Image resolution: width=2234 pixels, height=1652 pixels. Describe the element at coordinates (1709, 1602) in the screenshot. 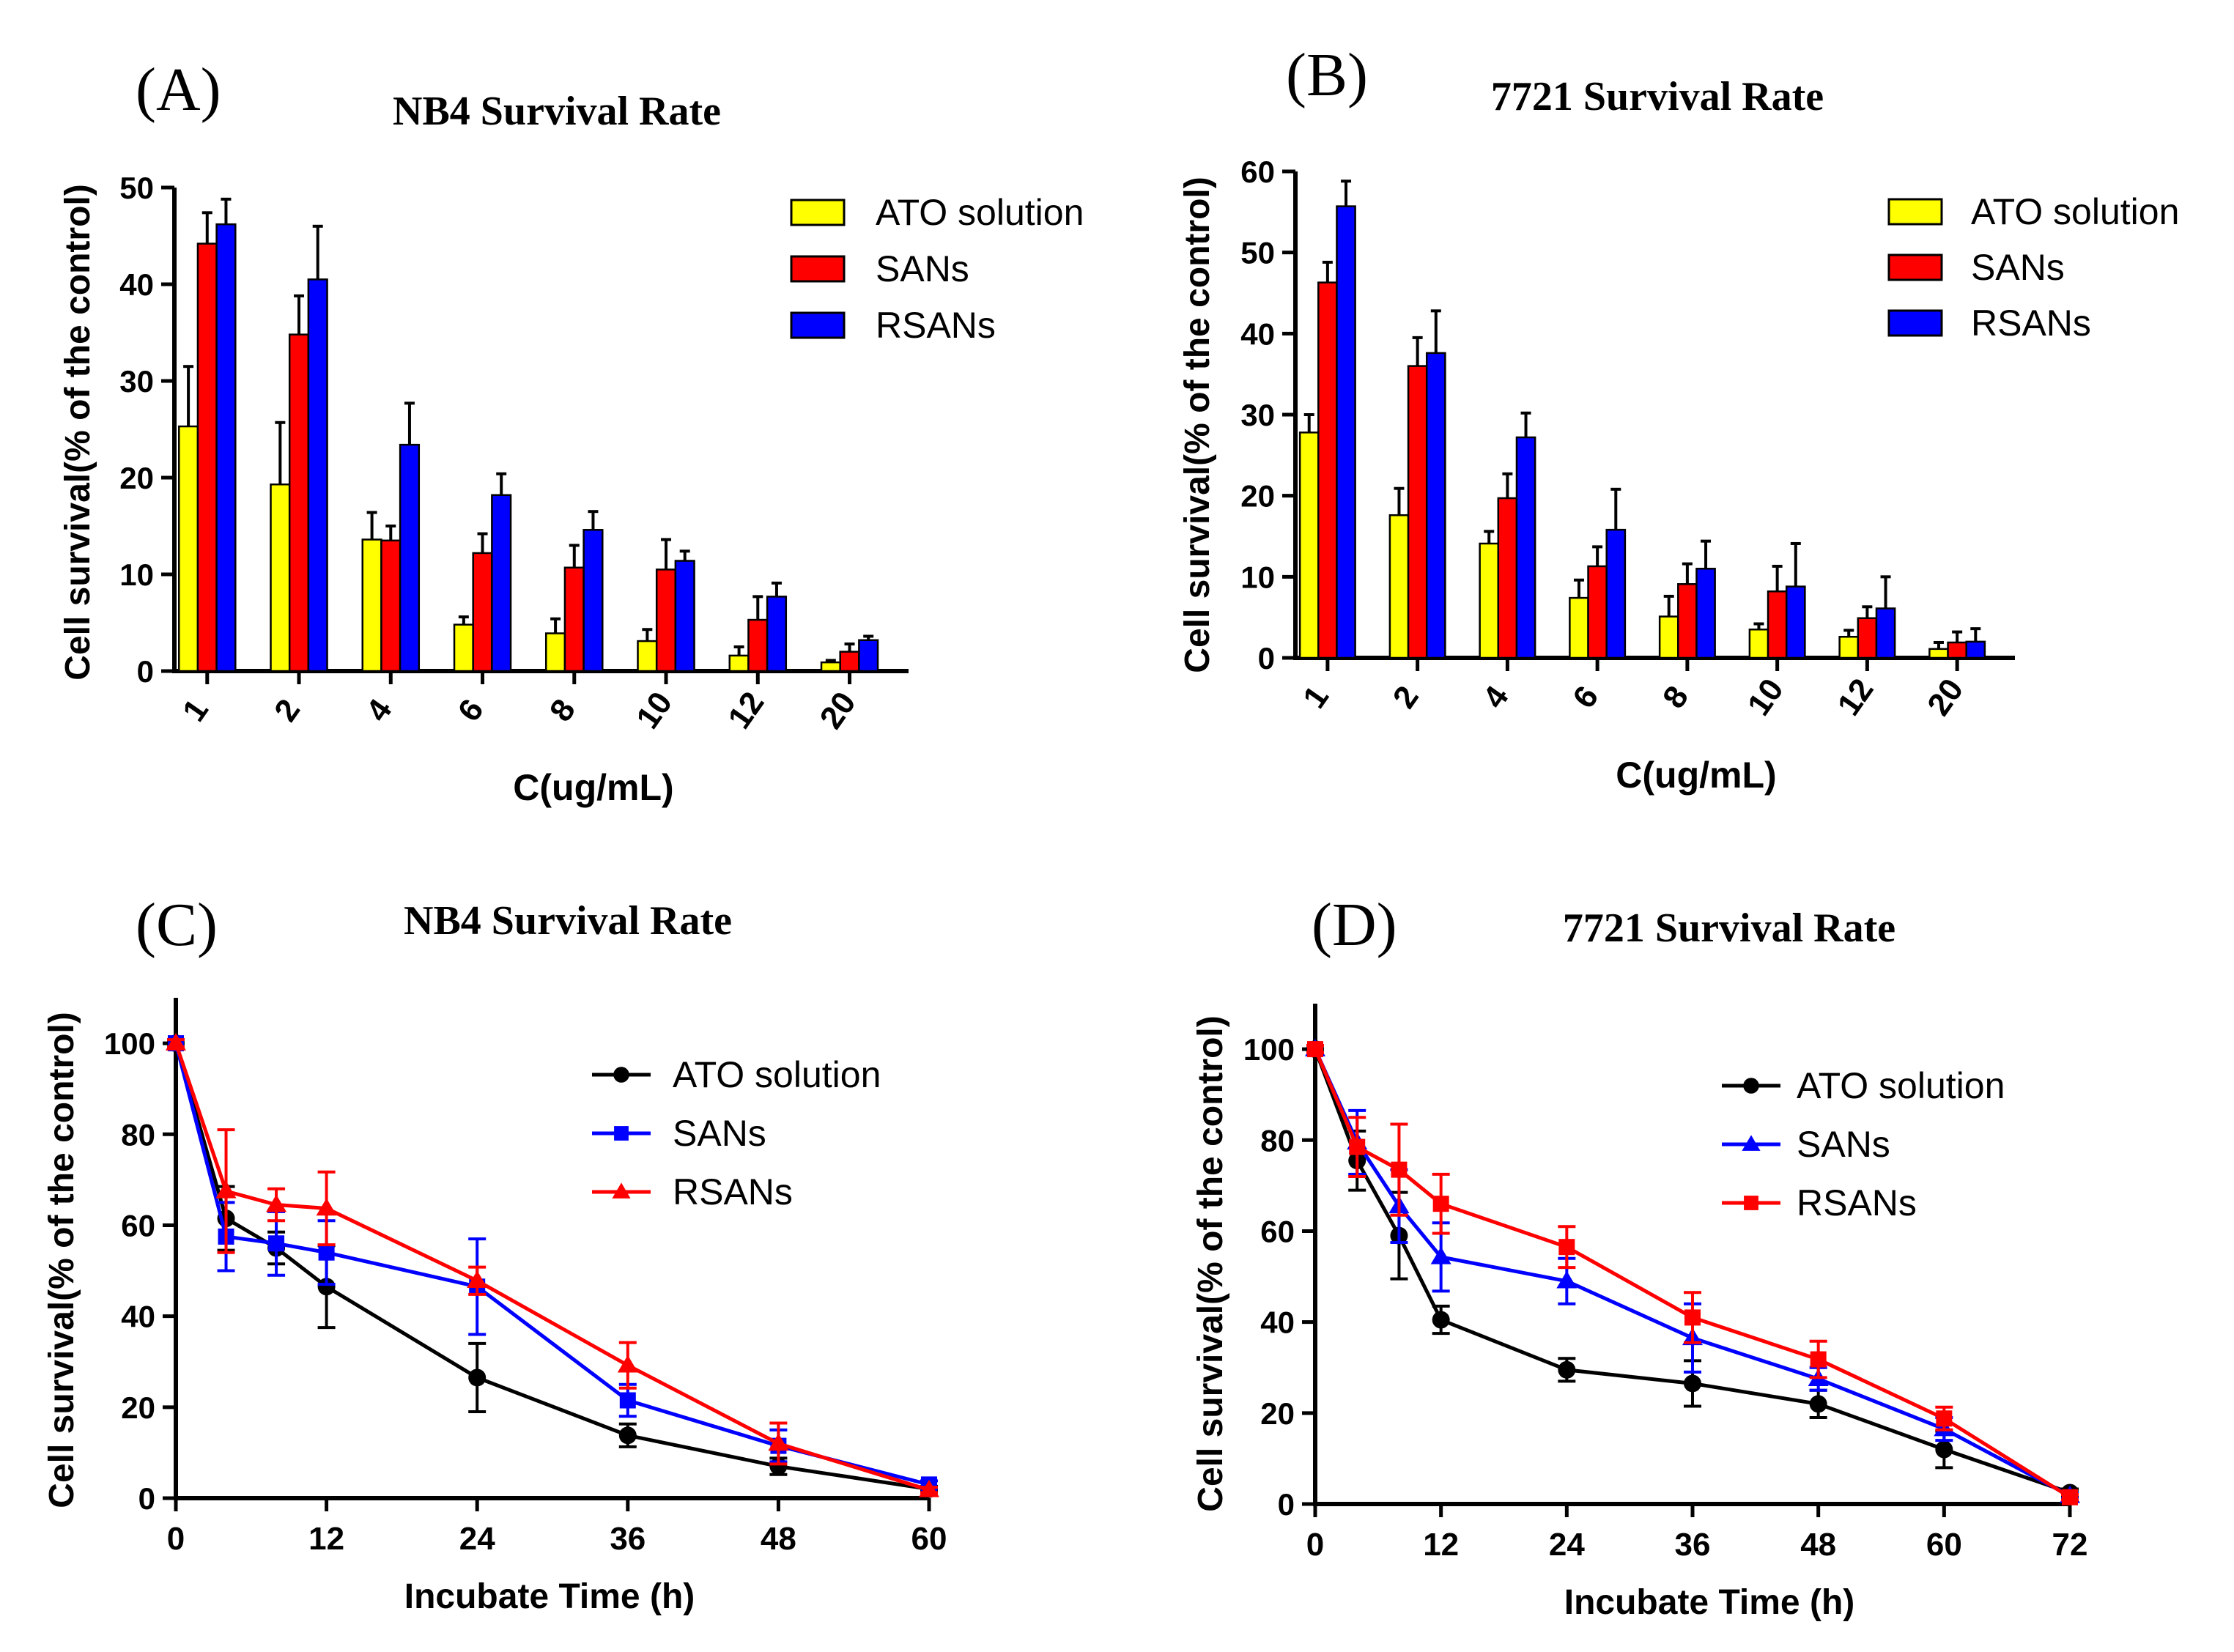

I see `panel-d-x-axis-label: Incubate Time (h)` at that location.